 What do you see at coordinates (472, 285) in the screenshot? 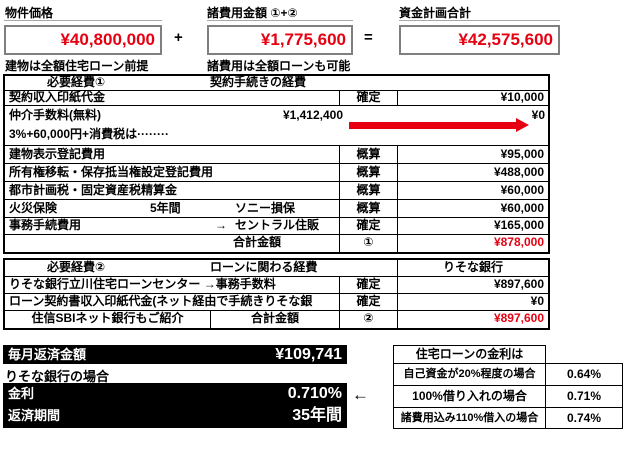
I see `expense-amount: ¥897,600` at bounding box center [472, 285].